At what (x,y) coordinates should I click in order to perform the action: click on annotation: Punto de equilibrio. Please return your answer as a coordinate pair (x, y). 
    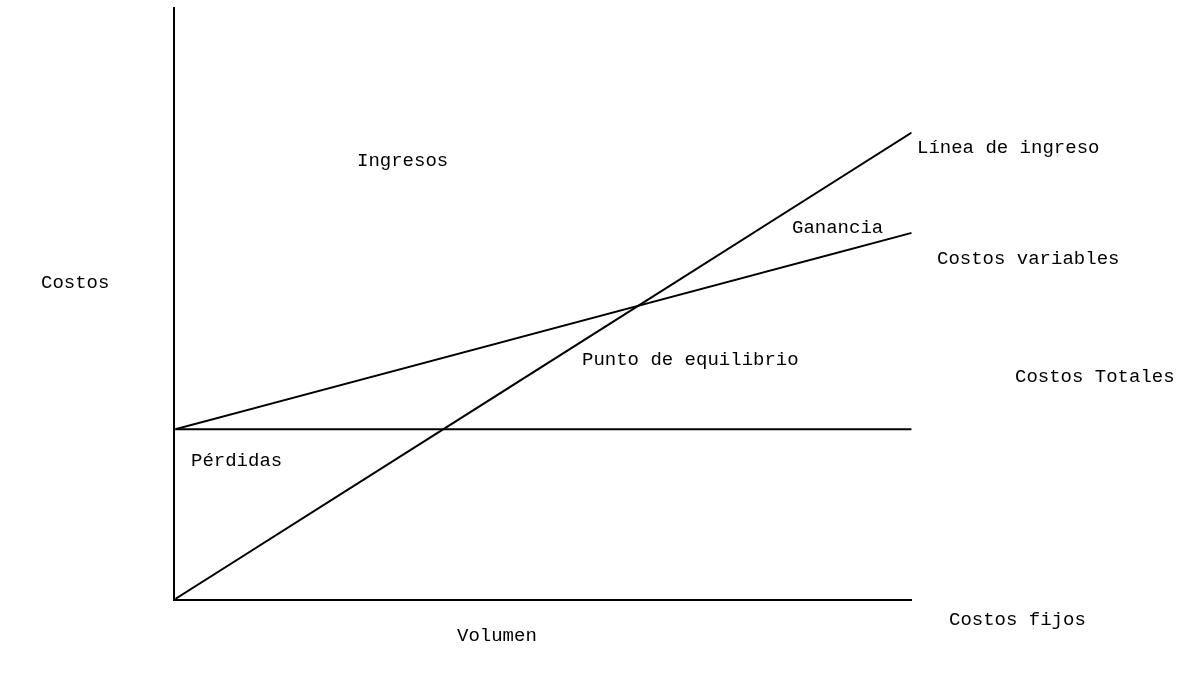
    Looking at the image, I should click on (690, 360).